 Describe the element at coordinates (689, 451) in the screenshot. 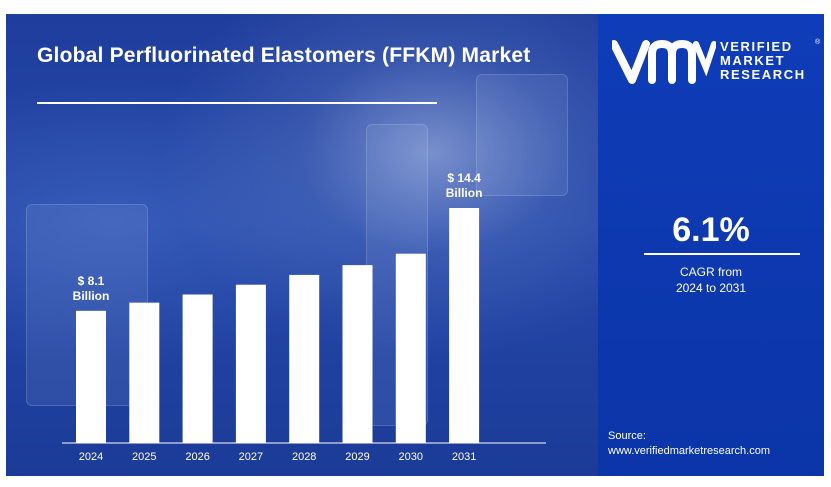

I see `source-url: www.verifiedmarketresearch.com` at that location.